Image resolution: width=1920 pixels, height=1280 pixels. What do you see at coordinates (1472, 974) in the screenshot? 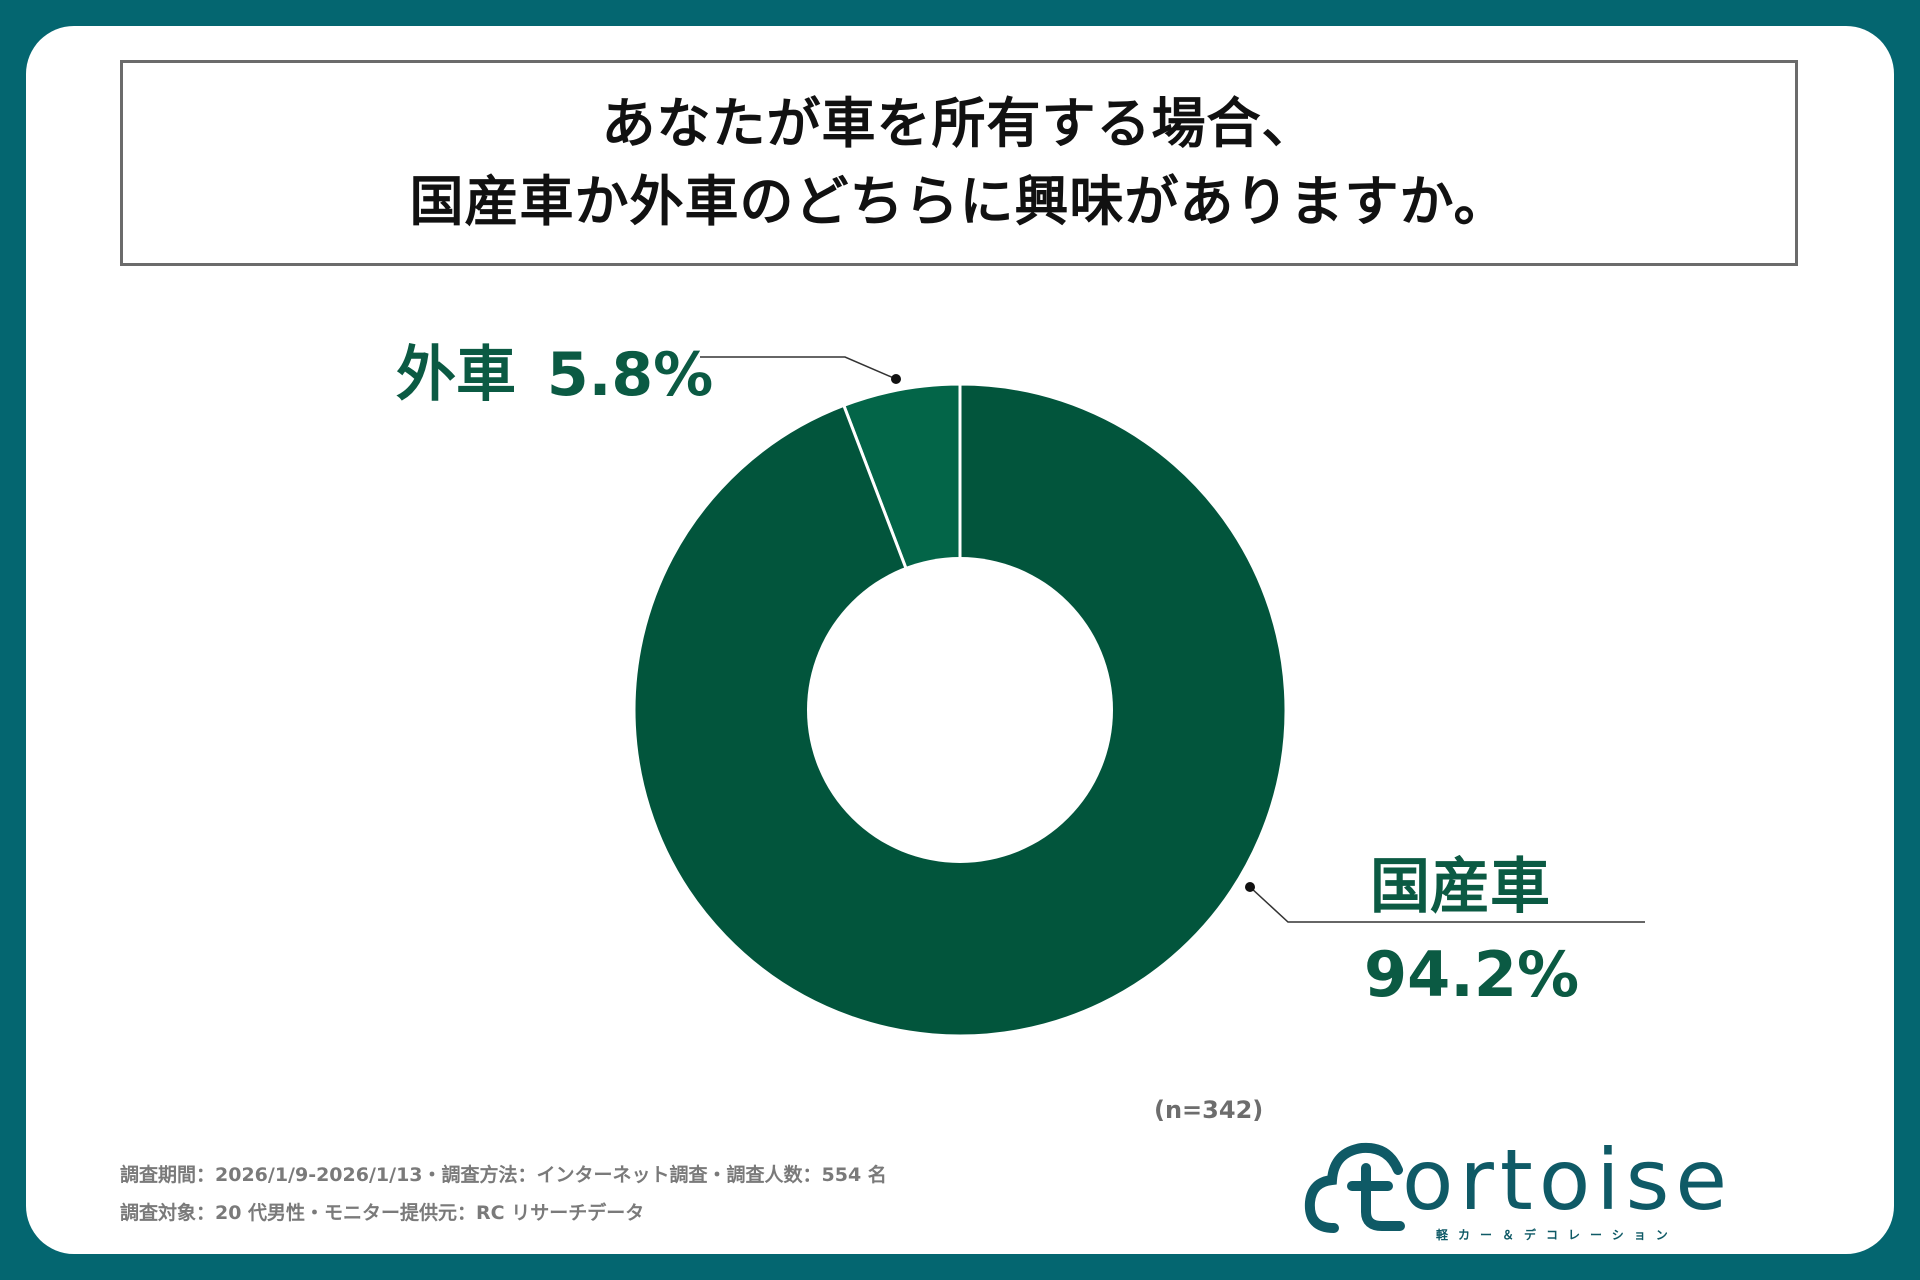
I see `label-kokusan-value: 94.2%` at bounding box center [1472, 974].